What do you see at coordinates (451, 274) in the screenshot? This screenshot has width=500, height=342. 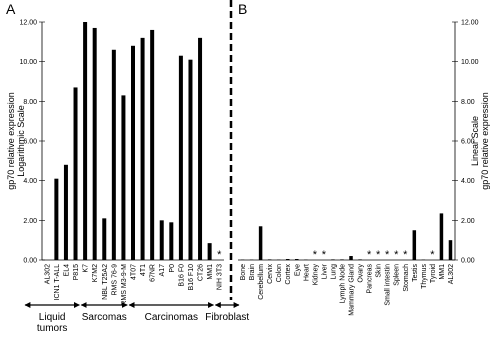 I see `x-tick-label: AL302` at bounding box center [451, 274].